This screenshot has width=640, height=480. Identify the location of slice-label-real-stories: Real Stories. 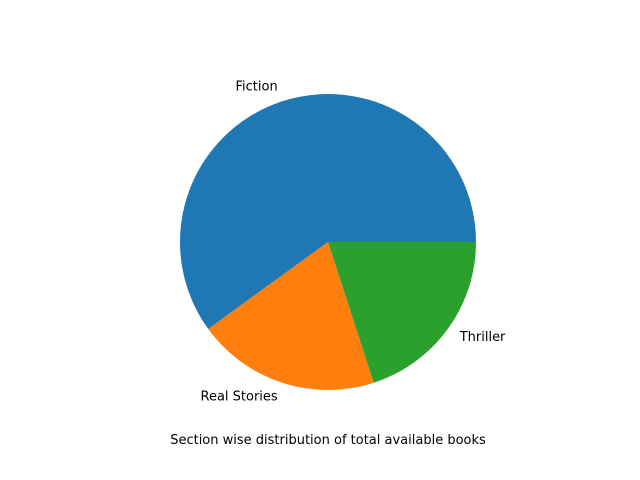
(239, 396).